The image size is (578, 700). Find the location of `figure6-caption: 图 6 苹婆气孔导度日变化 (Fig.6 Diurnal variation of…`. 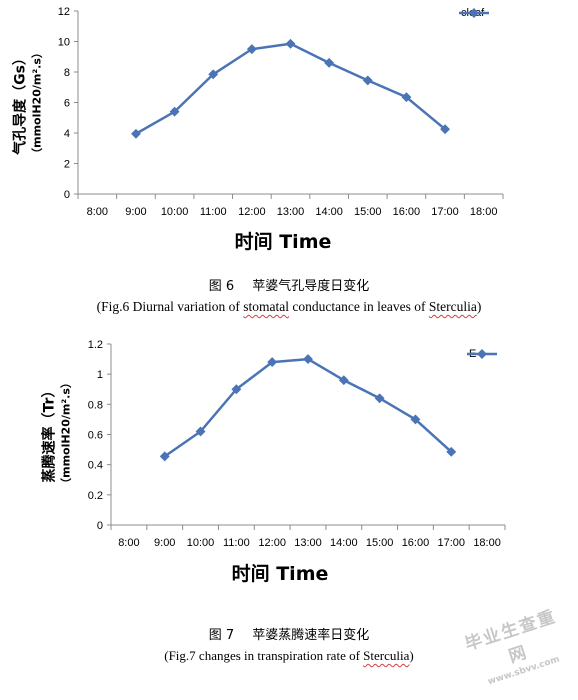

figure6-caption: 图 6 苹婆气孔导度日变化 (Fig.6 Diurnal variation of… is located at coordinates (289, 296).